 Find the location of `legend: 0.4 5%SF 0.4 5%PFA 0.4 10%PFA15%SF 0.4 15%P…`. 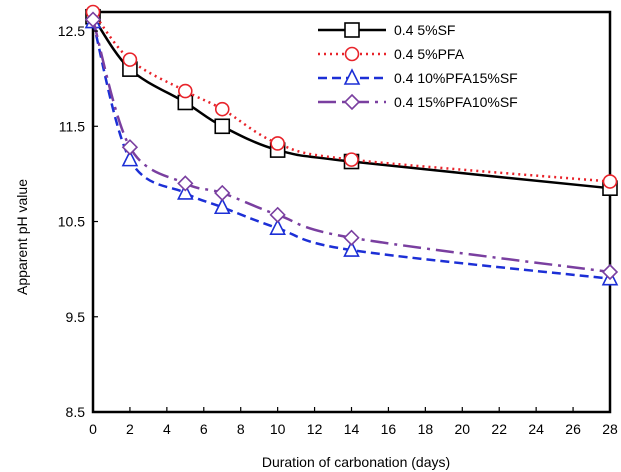

legend: 0.4 5%SF 0.4 5%PFA 0.4 10%PFA15%SF 0.4 15%P… is located at coordinates (418, 66).